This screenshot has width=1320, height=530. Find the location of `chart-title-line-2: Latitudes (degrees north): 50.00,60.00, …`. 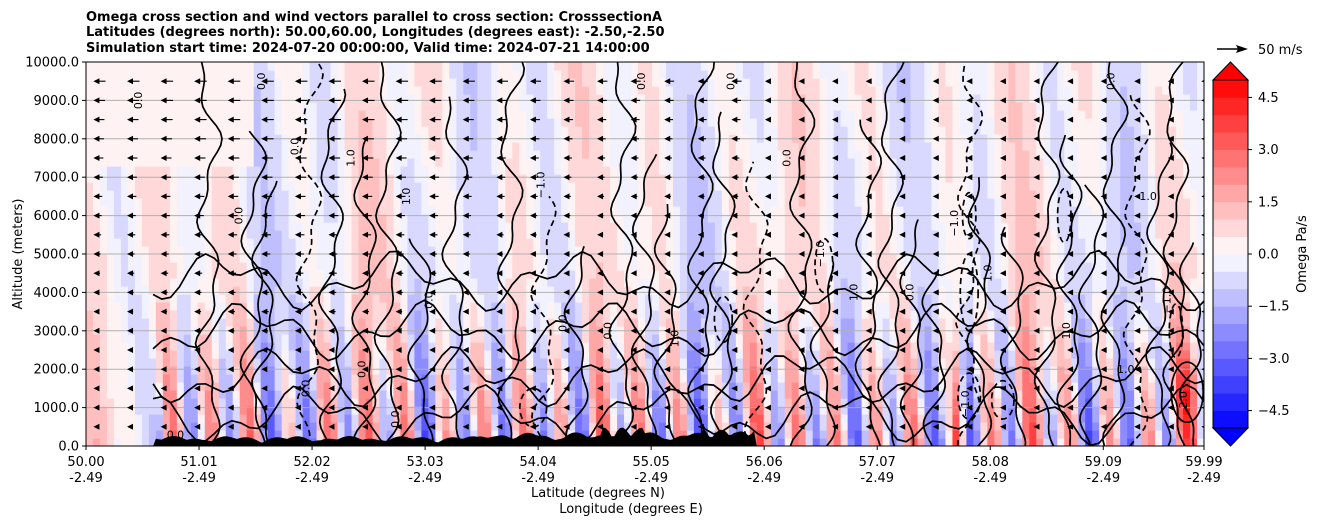

chart-title-line-2: Latitudes (degrees north): 50.00,60.00, … is located at coordinates (375, 32).